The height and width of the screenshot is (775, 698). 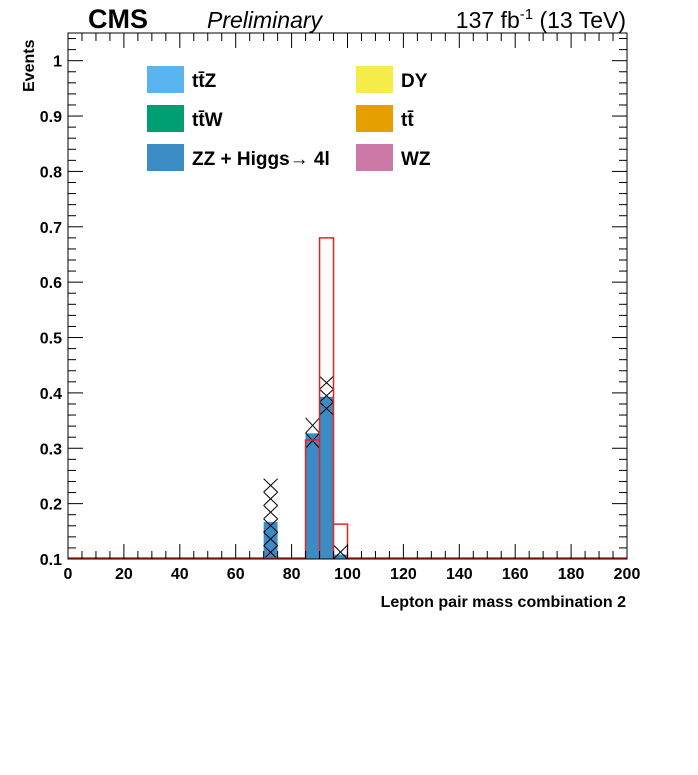 I want to click on lumi-energy: (13 TeV), so click(x=579, y=20).